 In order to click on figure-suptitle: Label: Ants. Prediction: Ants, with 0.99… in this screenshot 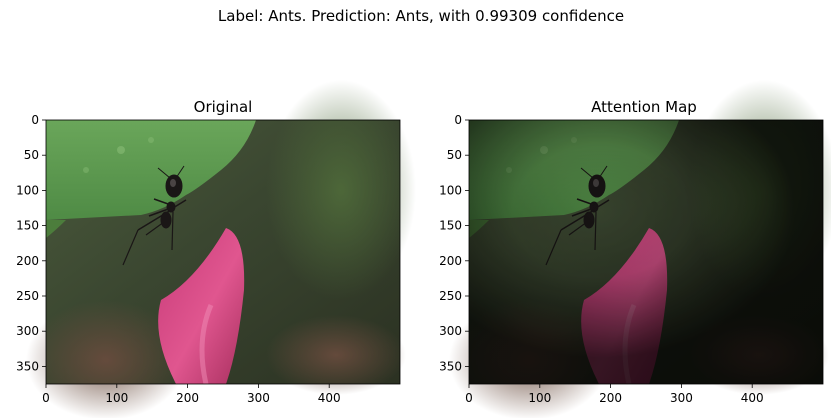, I will do `click(421, 16)`.